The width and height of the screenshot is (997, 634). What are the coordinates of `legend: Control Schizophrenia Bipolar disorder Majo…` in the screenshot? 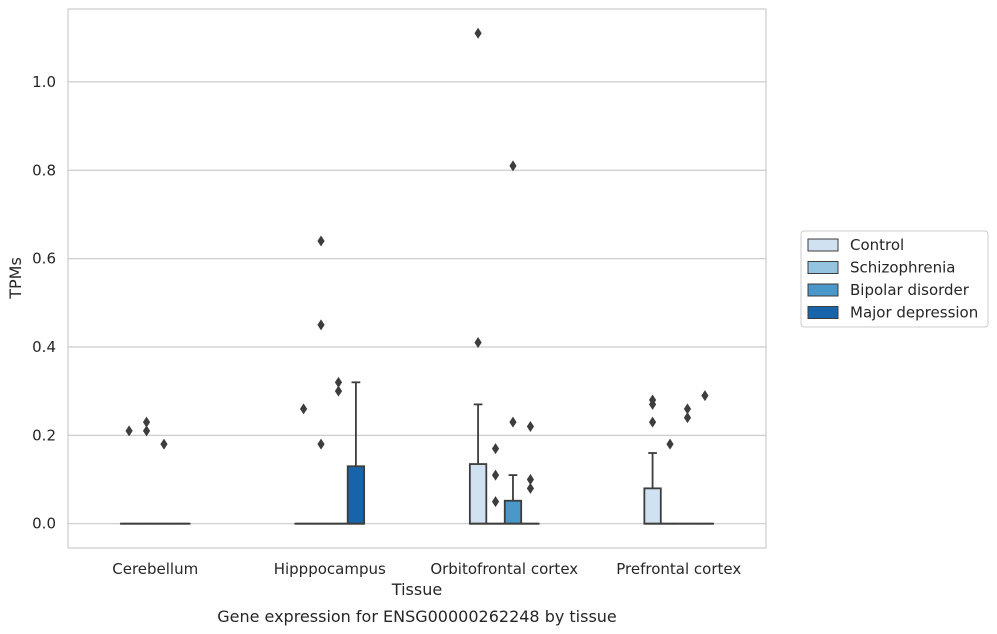 It's located at (894, 279).